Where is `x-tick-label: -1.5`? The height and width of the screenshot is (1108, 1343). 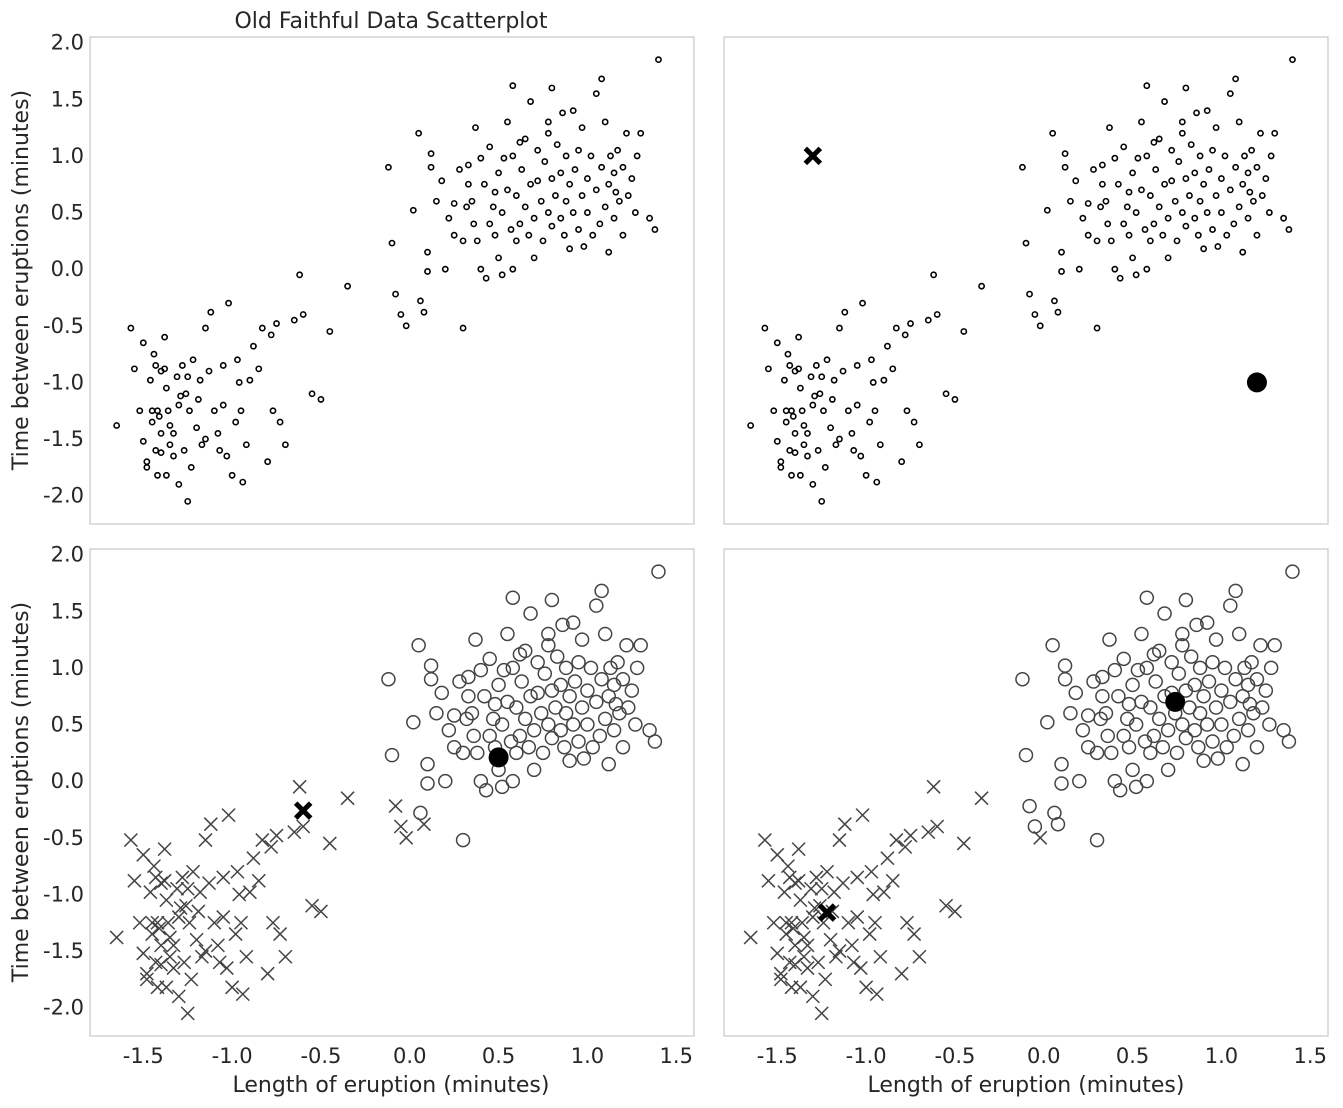 x-tick-label: -1.5 is located at coordinates (777, 1056).